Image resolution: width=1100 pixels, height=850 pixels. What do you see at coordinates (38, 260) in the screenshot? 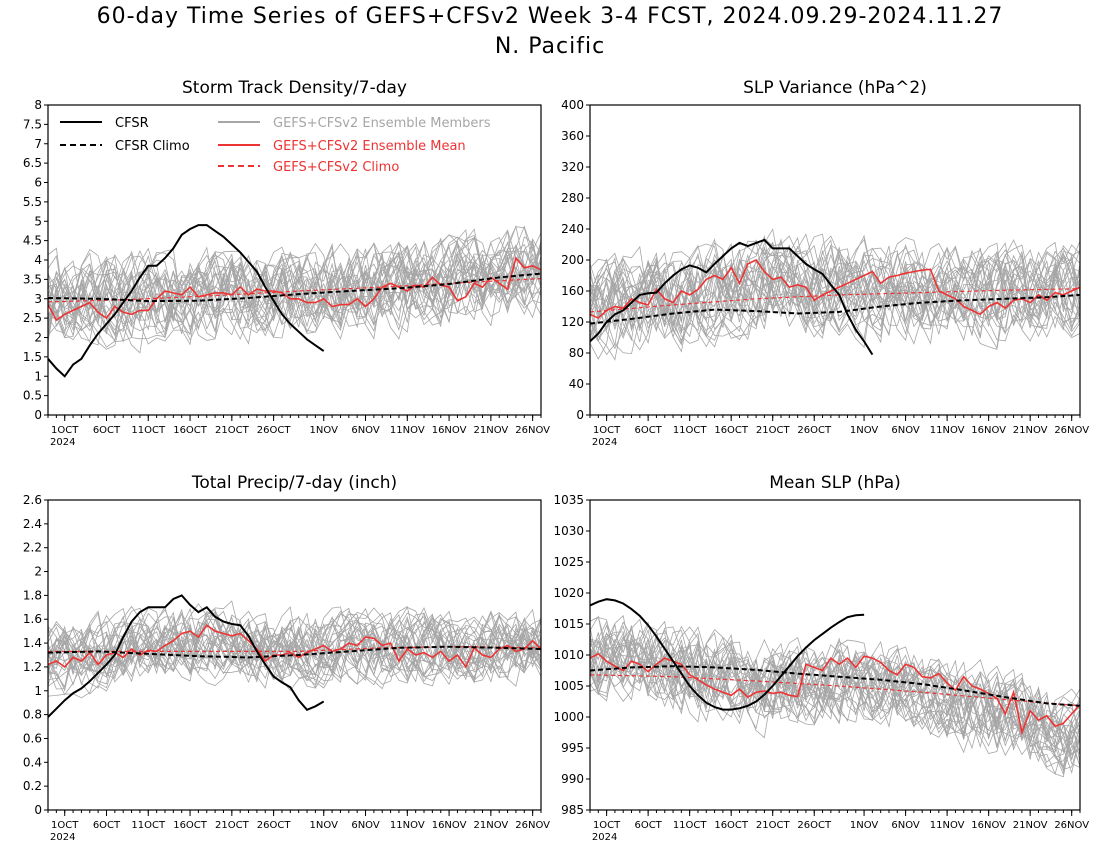
I see `y-tick-label: 4` at bounding box center [38, 260].